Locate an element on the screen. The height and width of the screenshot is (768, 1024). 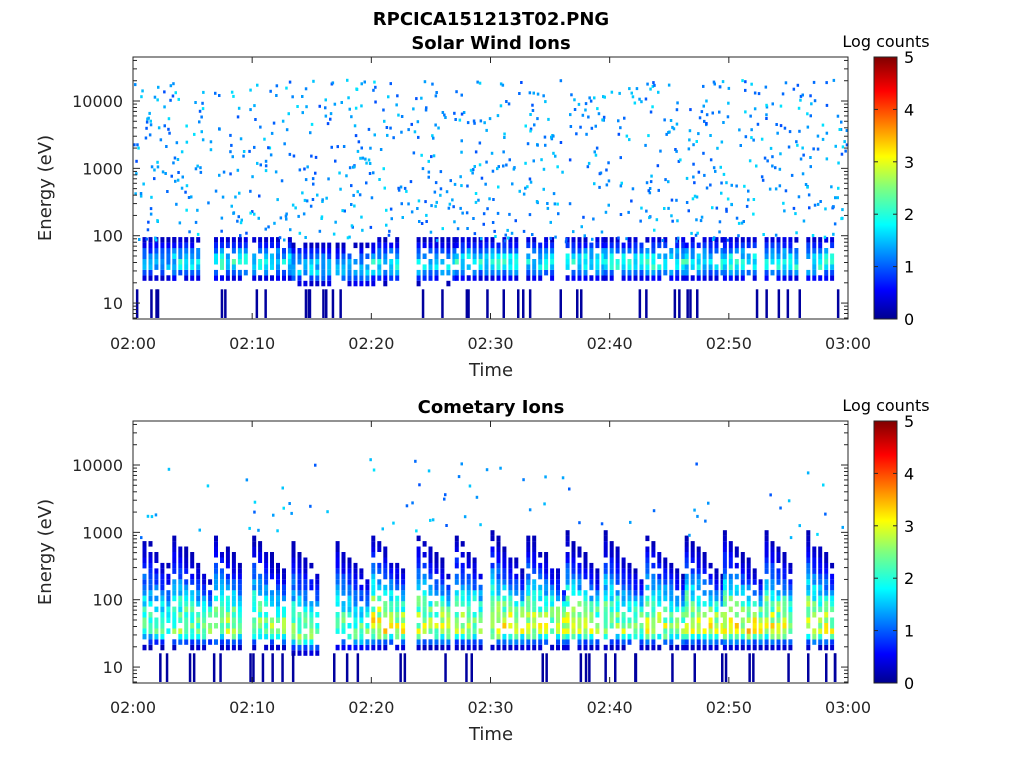
x-tick-solar-wind-0300: 03:00 is located at coordinates (848, 343).